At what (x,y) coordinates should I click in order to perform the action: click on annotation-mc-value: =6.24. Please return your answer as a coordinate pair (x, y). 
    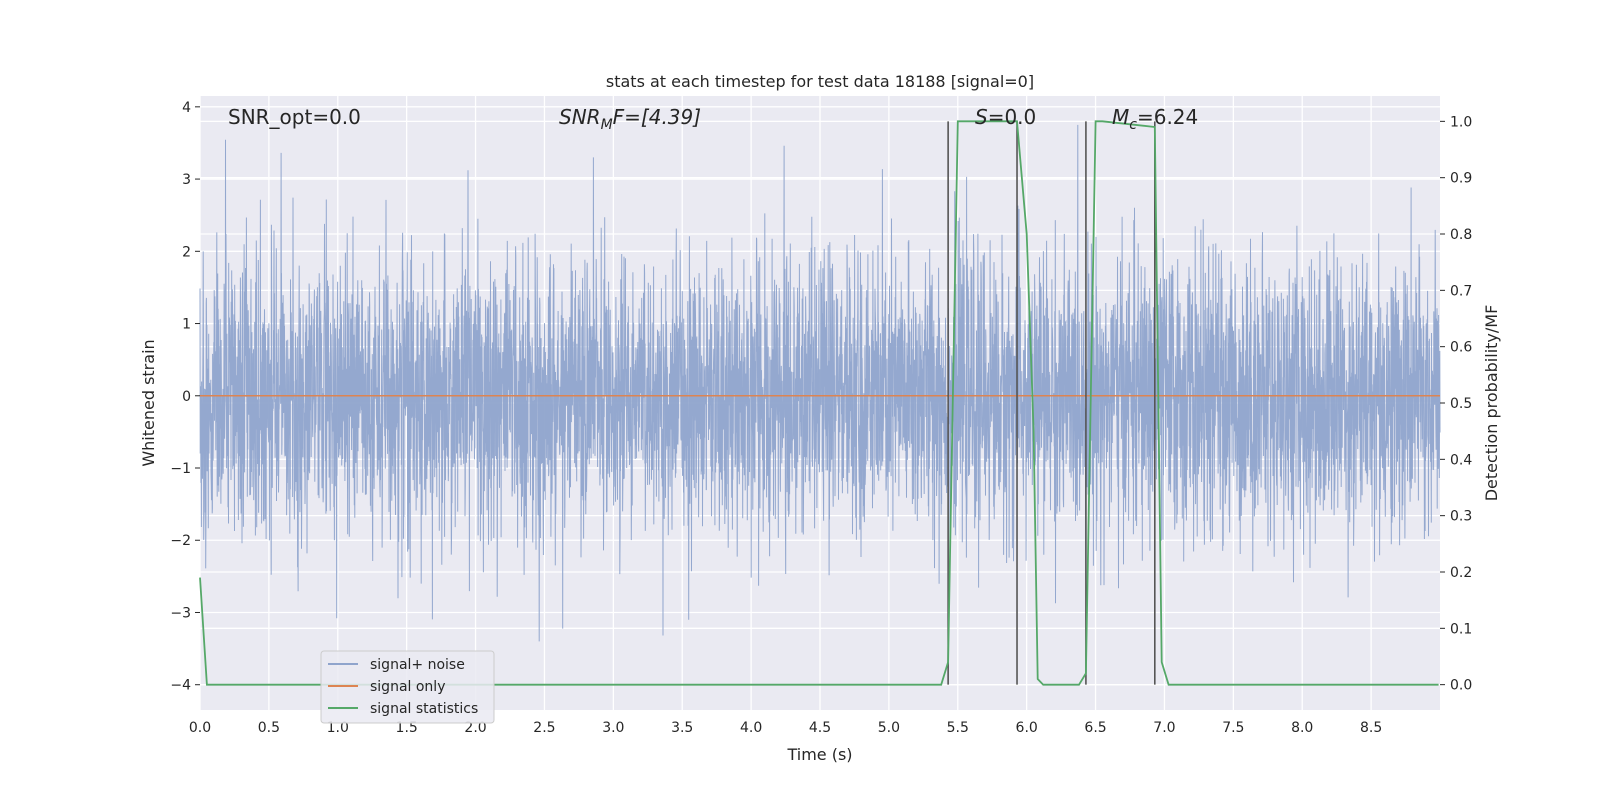
    Looking at the image, I should click on (1167, 117).